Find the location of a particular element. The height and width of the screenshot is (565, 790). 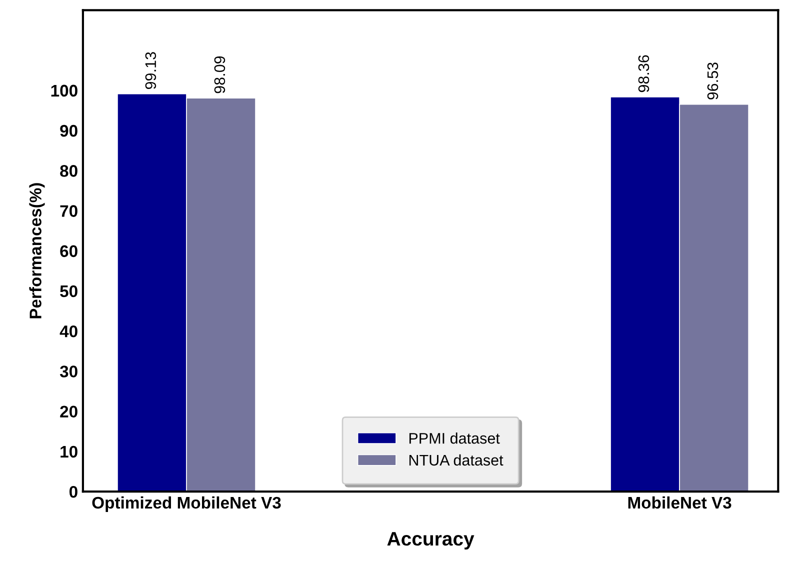

y-tick-label: 90 is located at coordinates (69, 130).